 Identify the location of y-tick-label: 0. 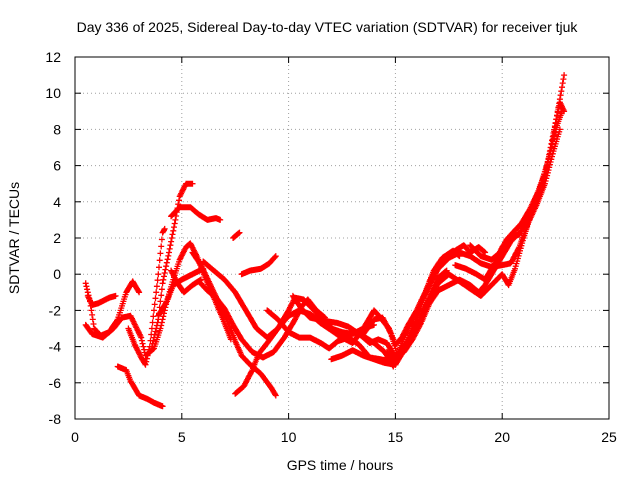
(57, 274).